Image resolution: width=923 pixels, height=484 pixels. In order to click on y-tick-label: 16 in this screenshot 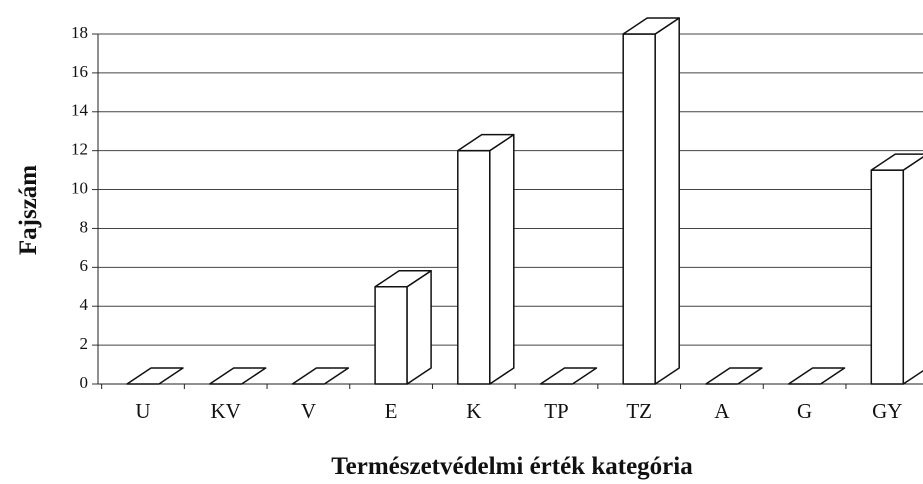, I will do `click(79, 71)`.